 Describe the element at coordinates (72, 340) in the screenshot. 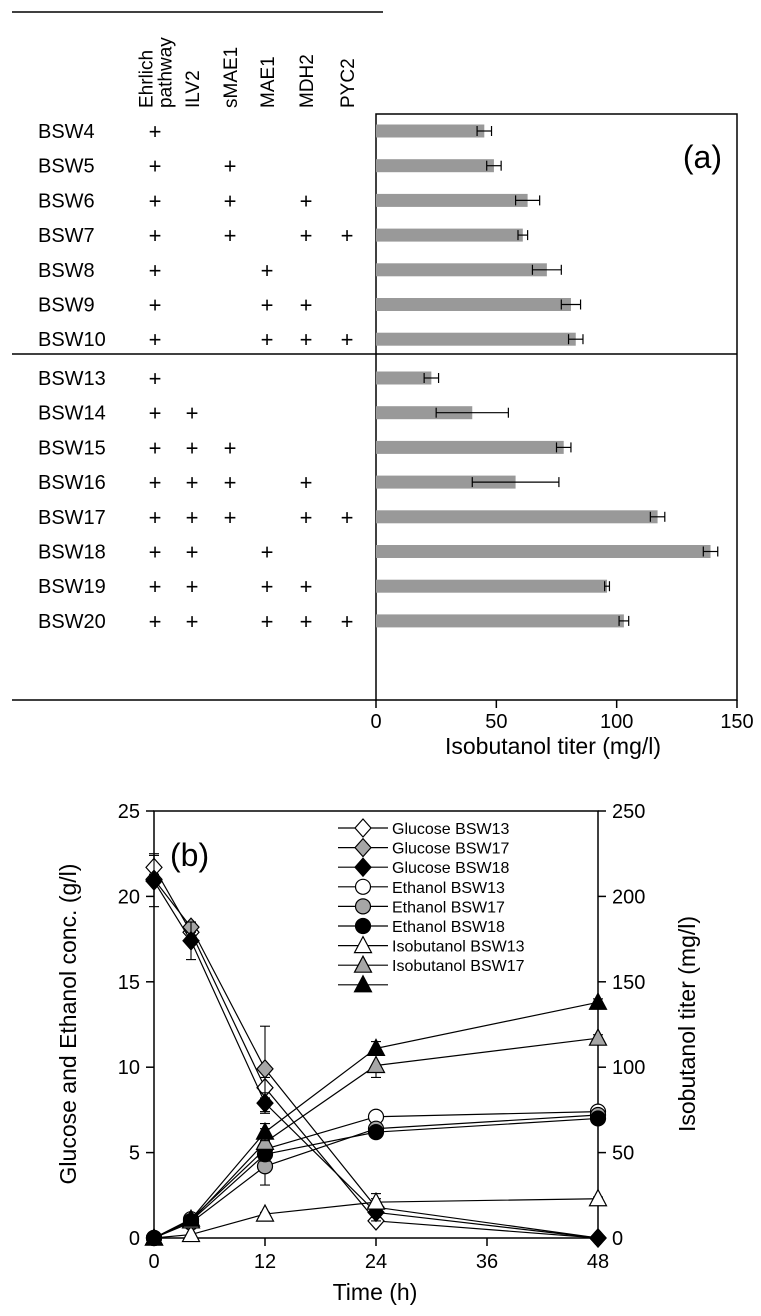

I see `strain-name: BSW10` at that location.